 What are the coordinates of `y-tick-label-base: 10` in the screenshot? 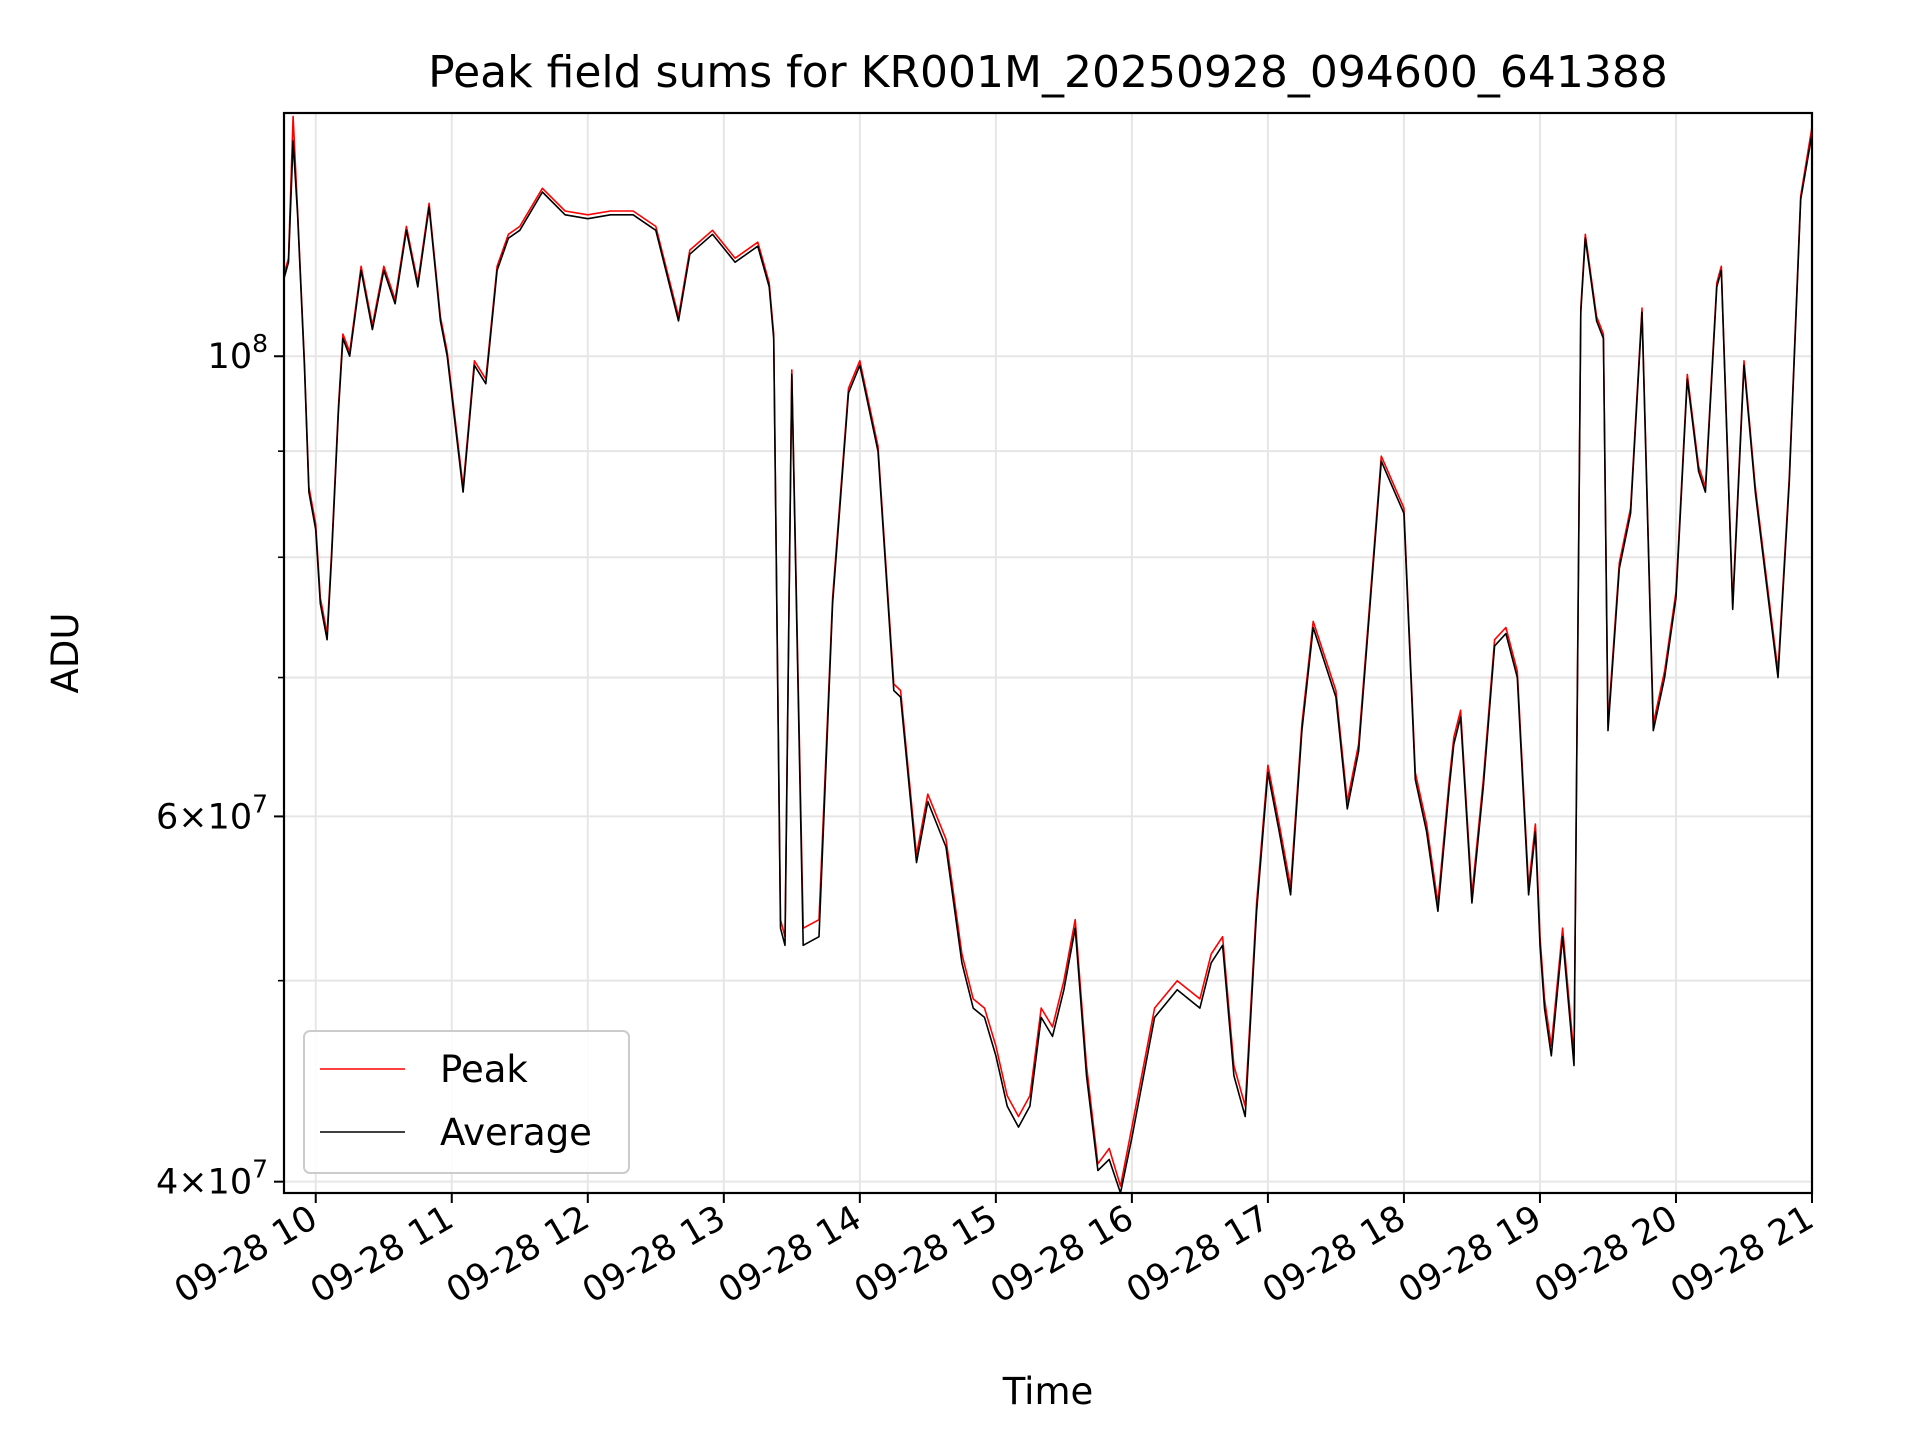 It's located at (230, 357).